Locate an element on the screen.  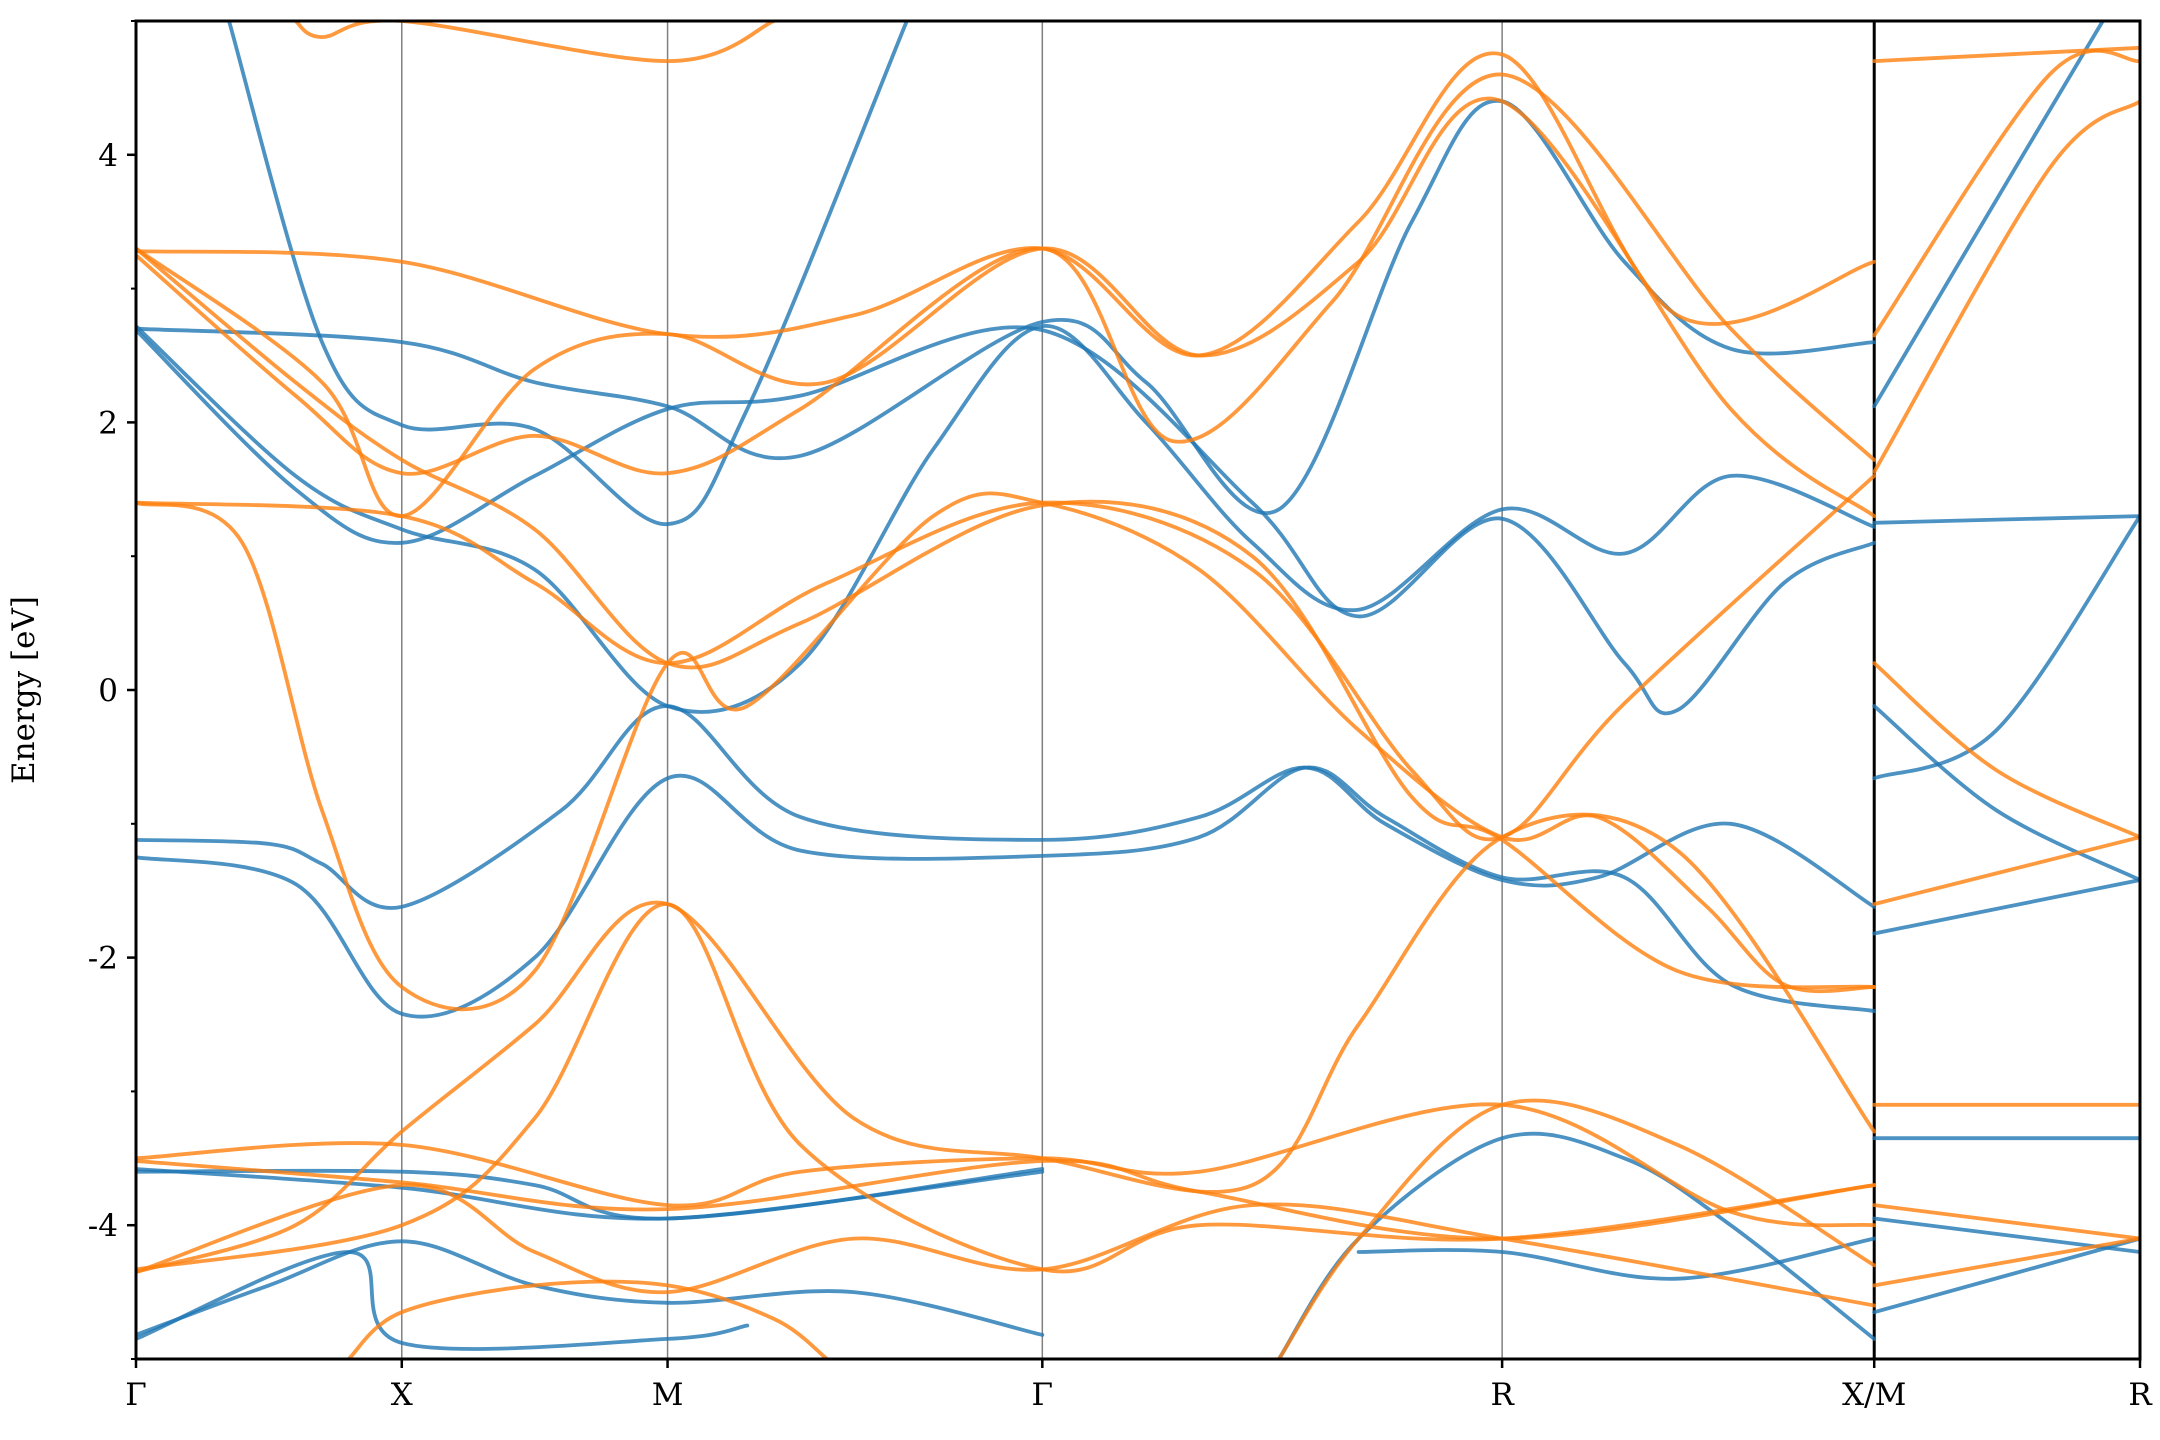
x-tick-label: X/M is located at coordinates (1874, 1395).